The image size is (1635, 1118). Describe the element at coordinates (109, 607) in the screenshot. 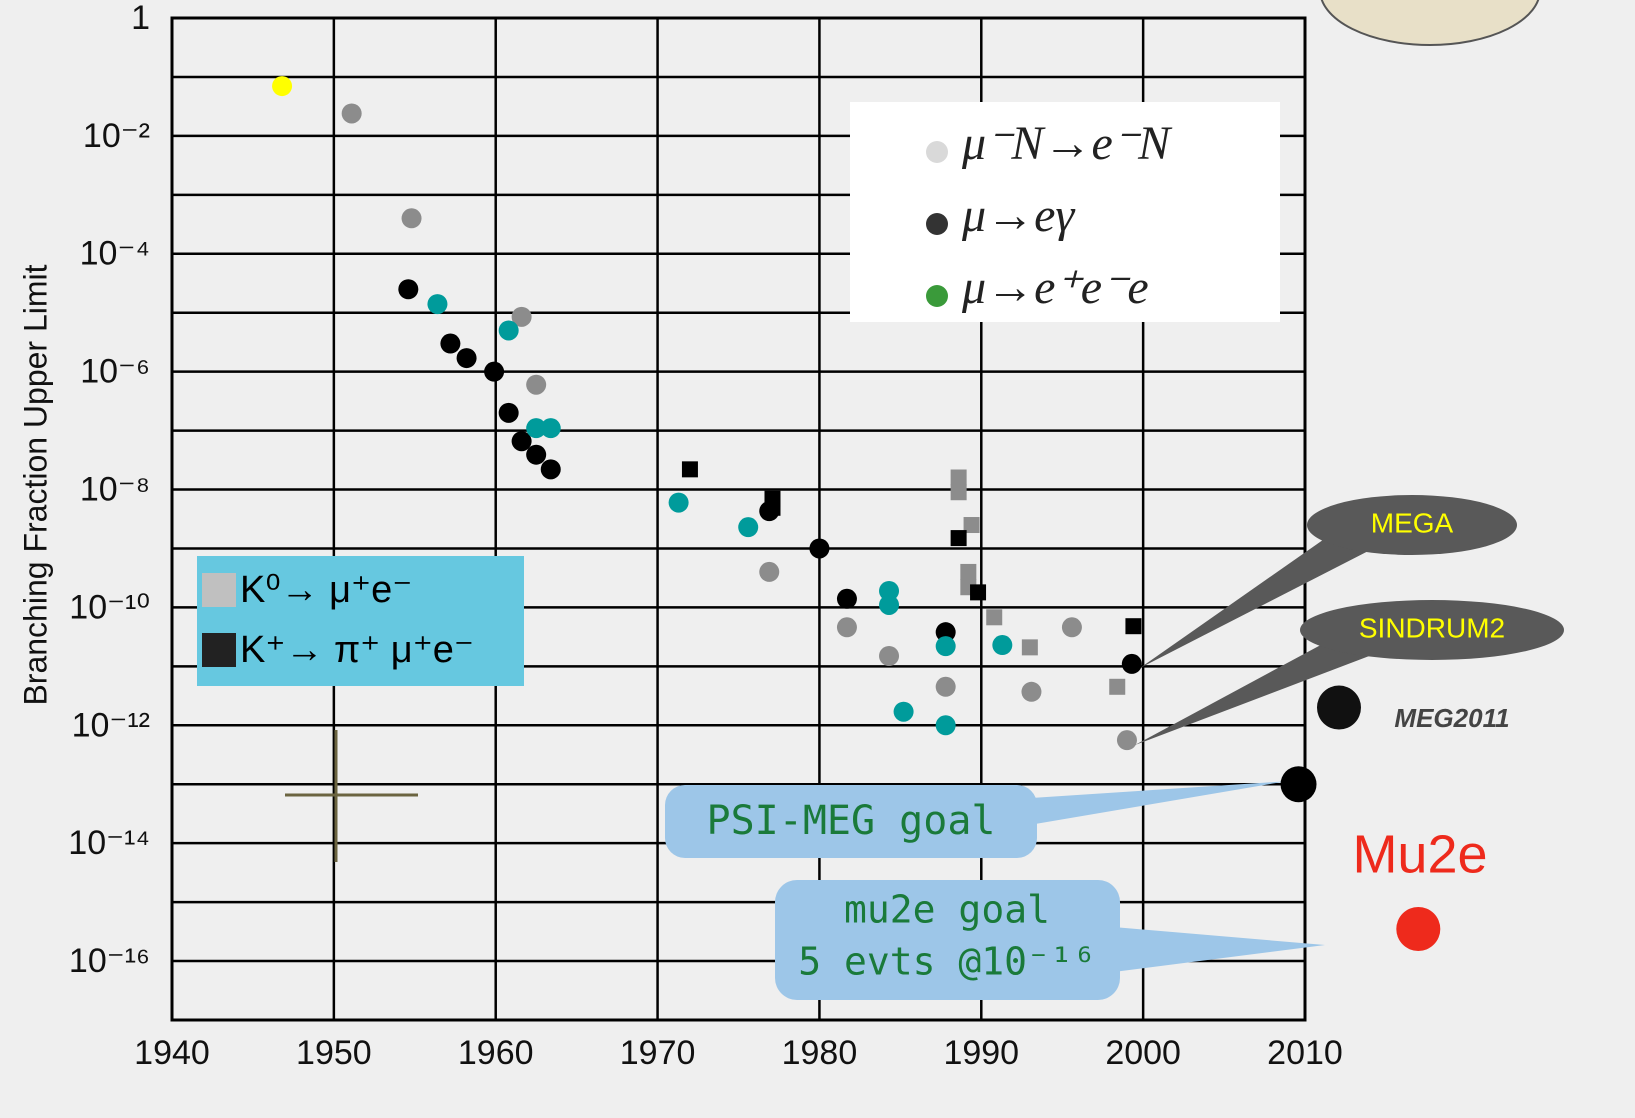

I see `y-tick-label: 10⁻¹⁰` at that location.